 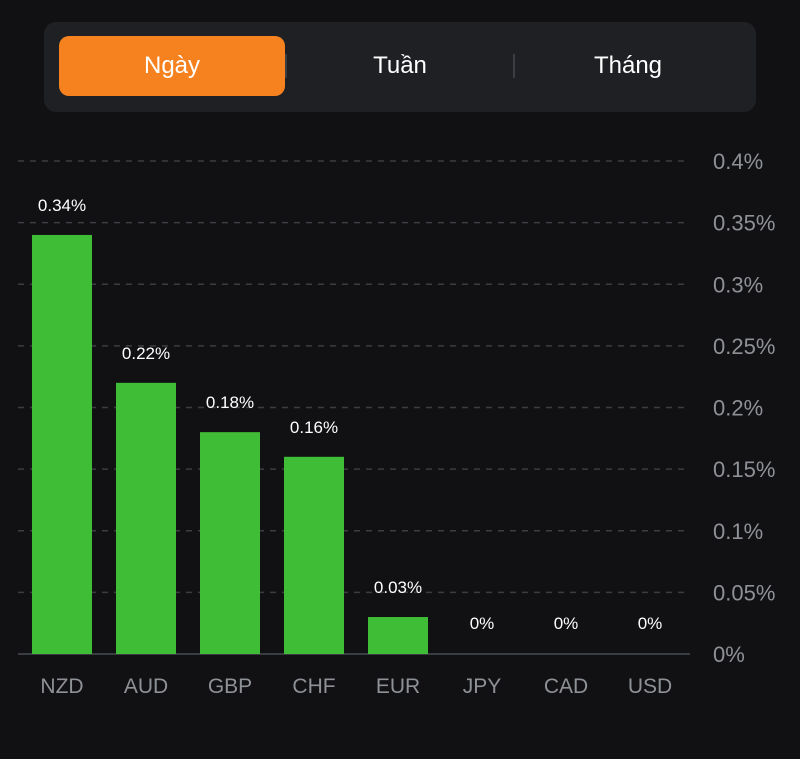 I want to click on tab-day: Ngày, so click(x=172, y=66).